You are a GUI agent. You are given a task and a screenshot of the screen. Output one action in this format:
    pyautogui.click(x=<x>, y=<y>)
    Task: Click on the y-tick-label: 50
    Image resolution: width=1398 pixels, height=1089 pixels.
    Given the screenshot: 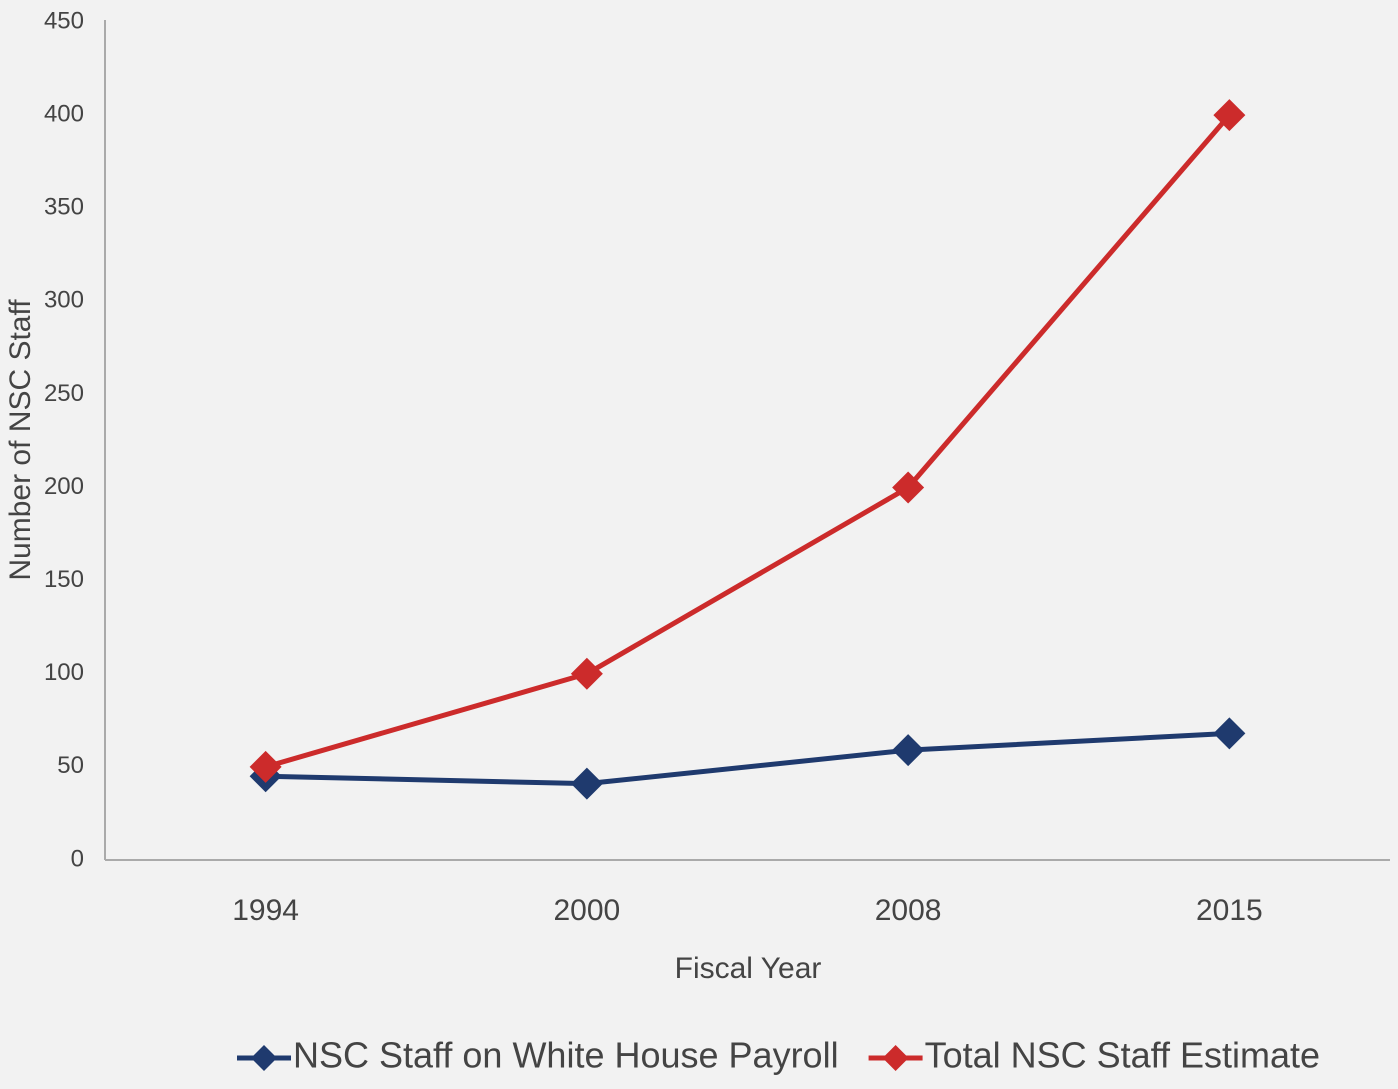 What is the action you would take?
    pyautogui.click(x=70, y=765)
    